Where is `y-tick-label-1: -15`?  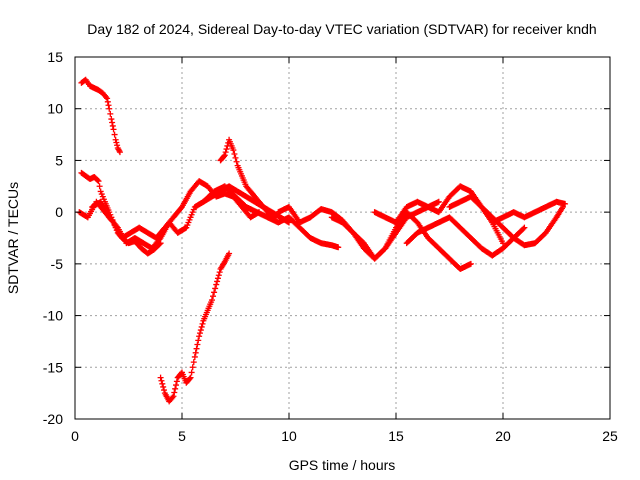
y-tick-label-1: -15 is located at coordinates (53, 367).